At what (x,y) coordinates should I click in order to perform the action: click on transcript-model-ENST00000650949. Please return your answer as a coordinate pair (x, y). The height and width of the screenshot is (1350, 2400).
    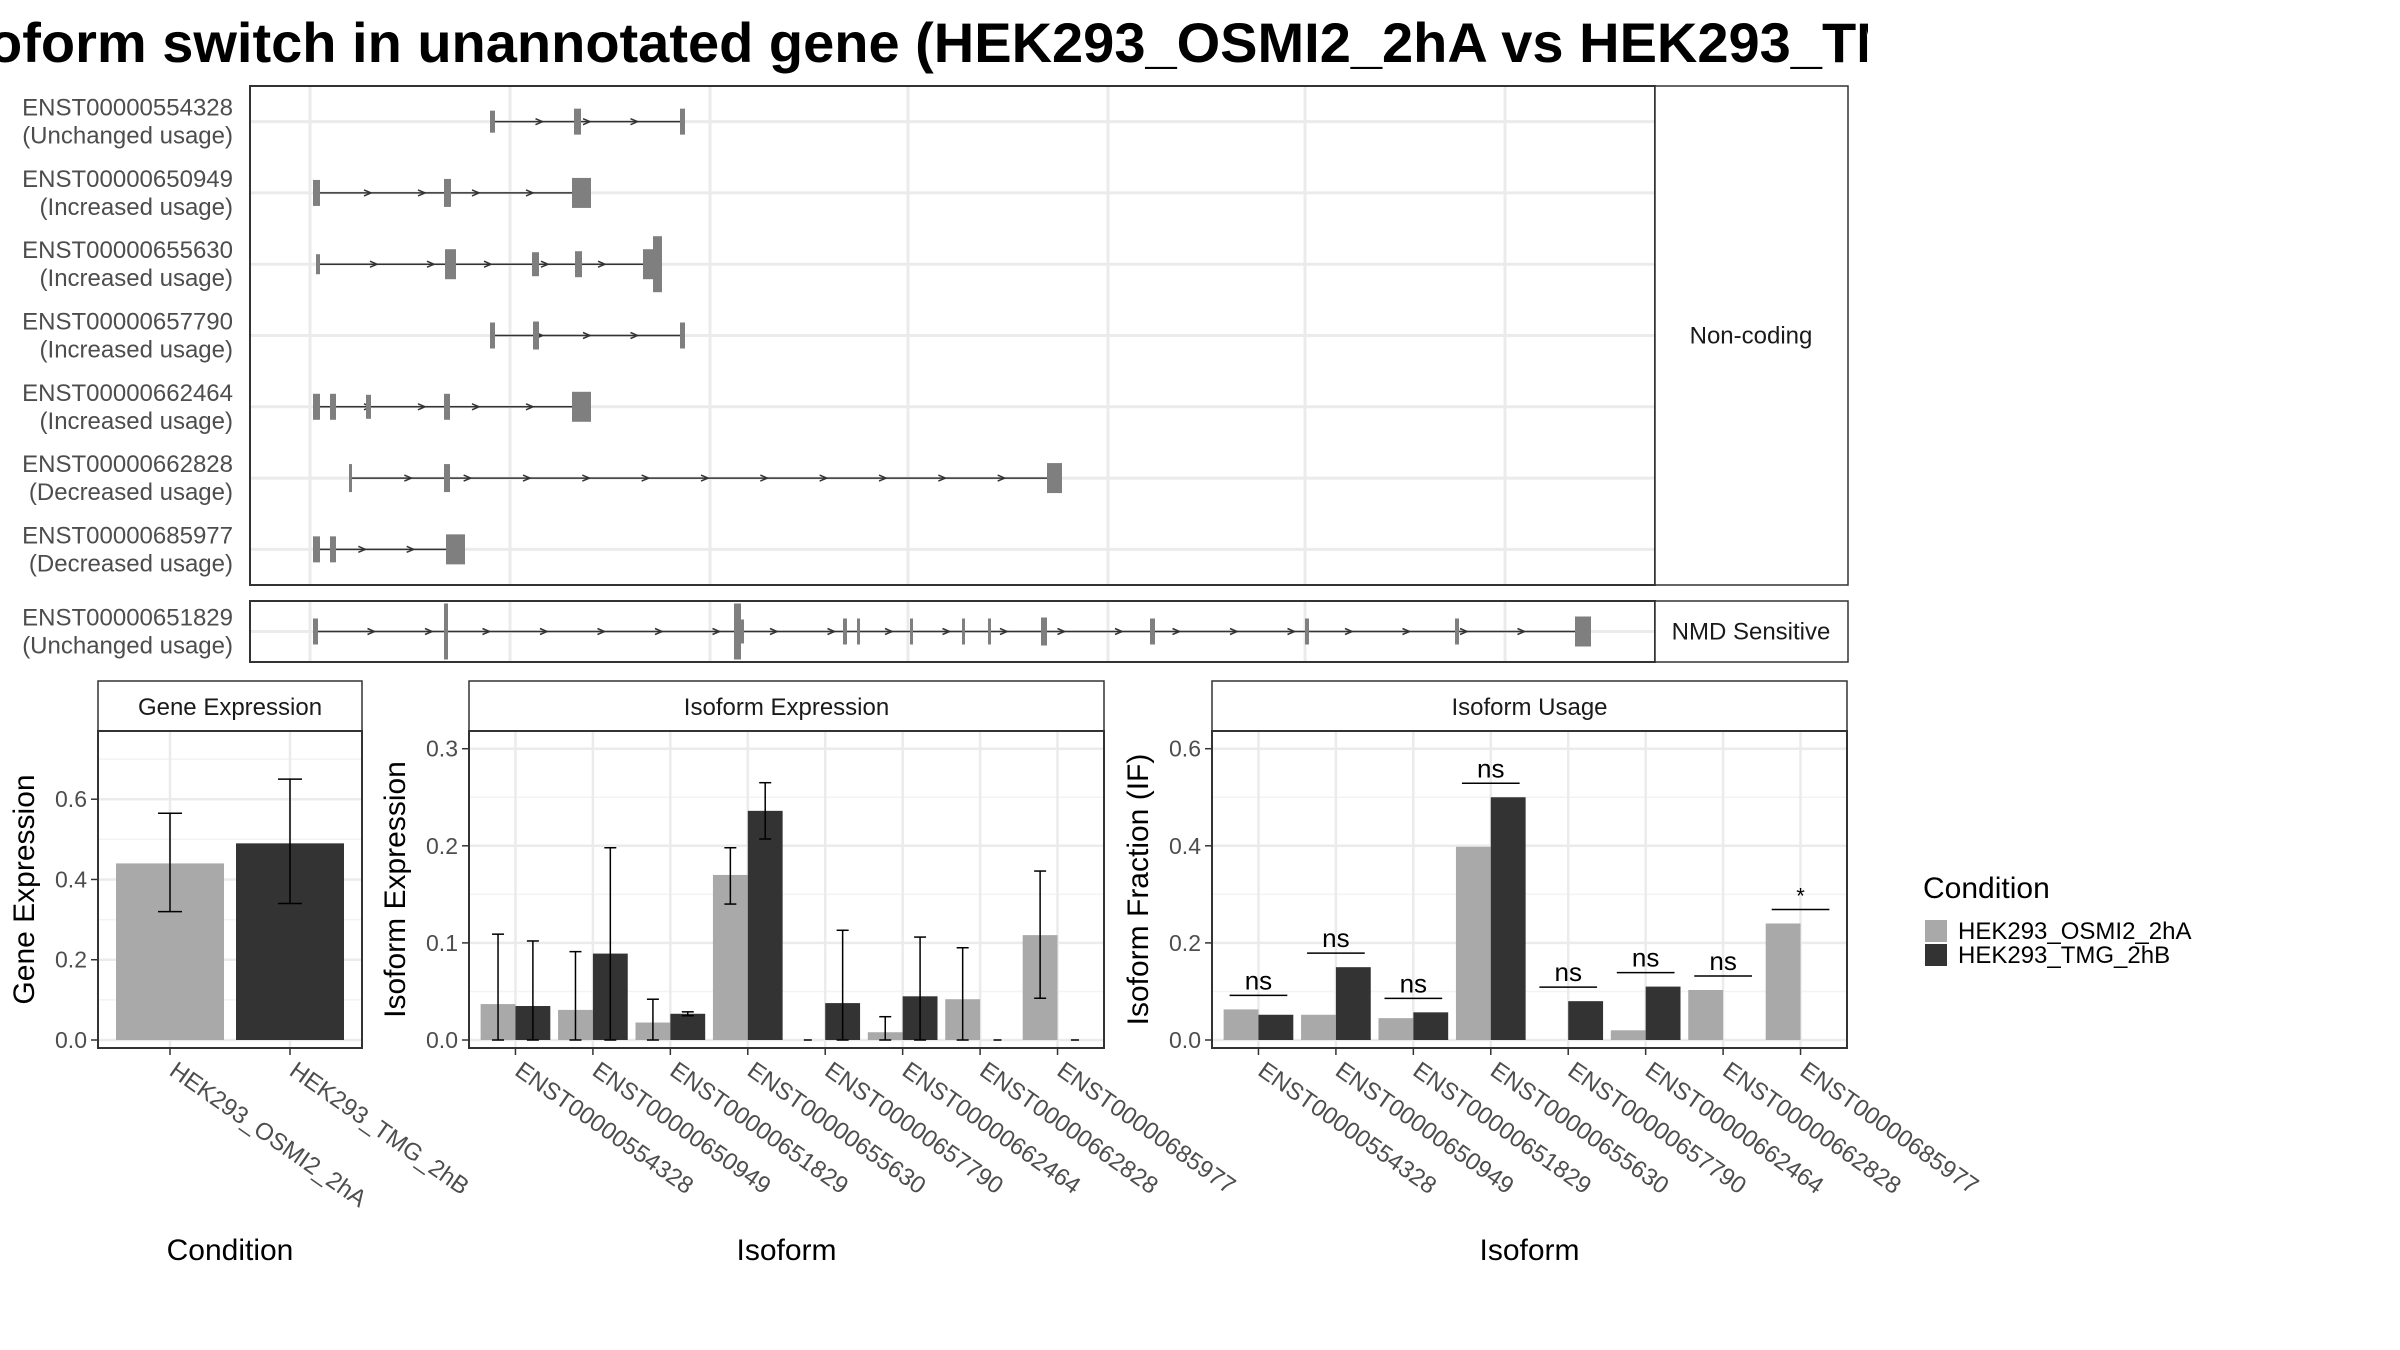
    Looking at the image, I should click on (452, 192).